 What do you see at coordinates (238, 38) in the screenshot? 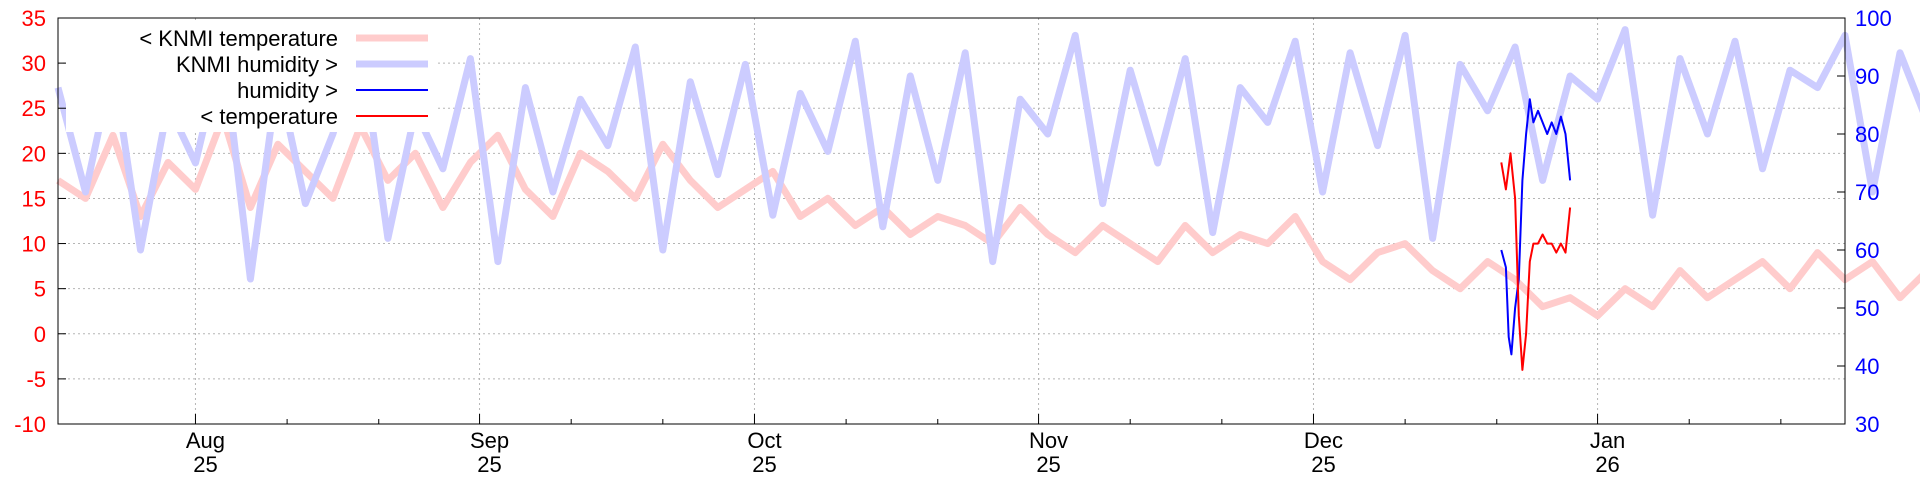
I see `legend-label: < KNMI temperature` at bounding box center [238, 38].